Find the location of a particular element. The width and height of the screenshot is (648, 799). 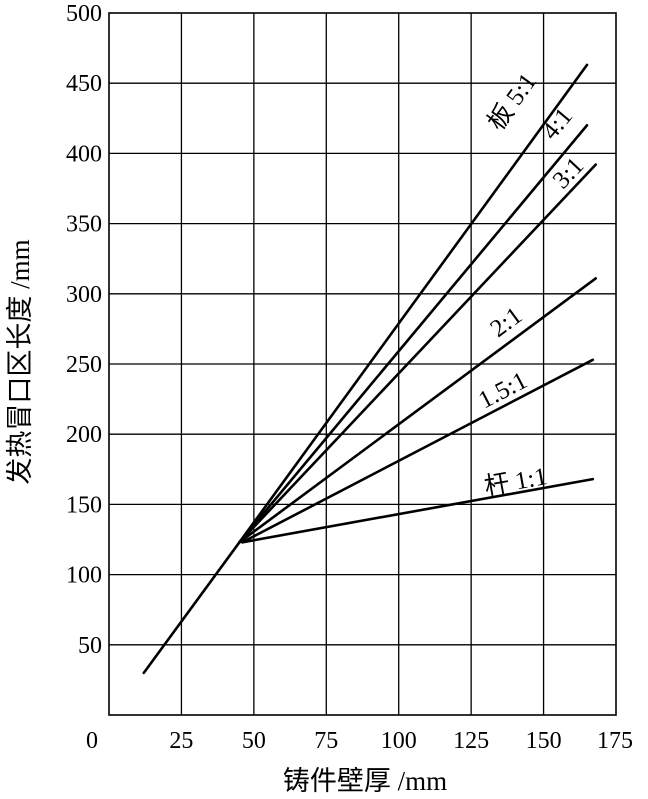

series-label: 3:1 is located at coordinates (569, 173).